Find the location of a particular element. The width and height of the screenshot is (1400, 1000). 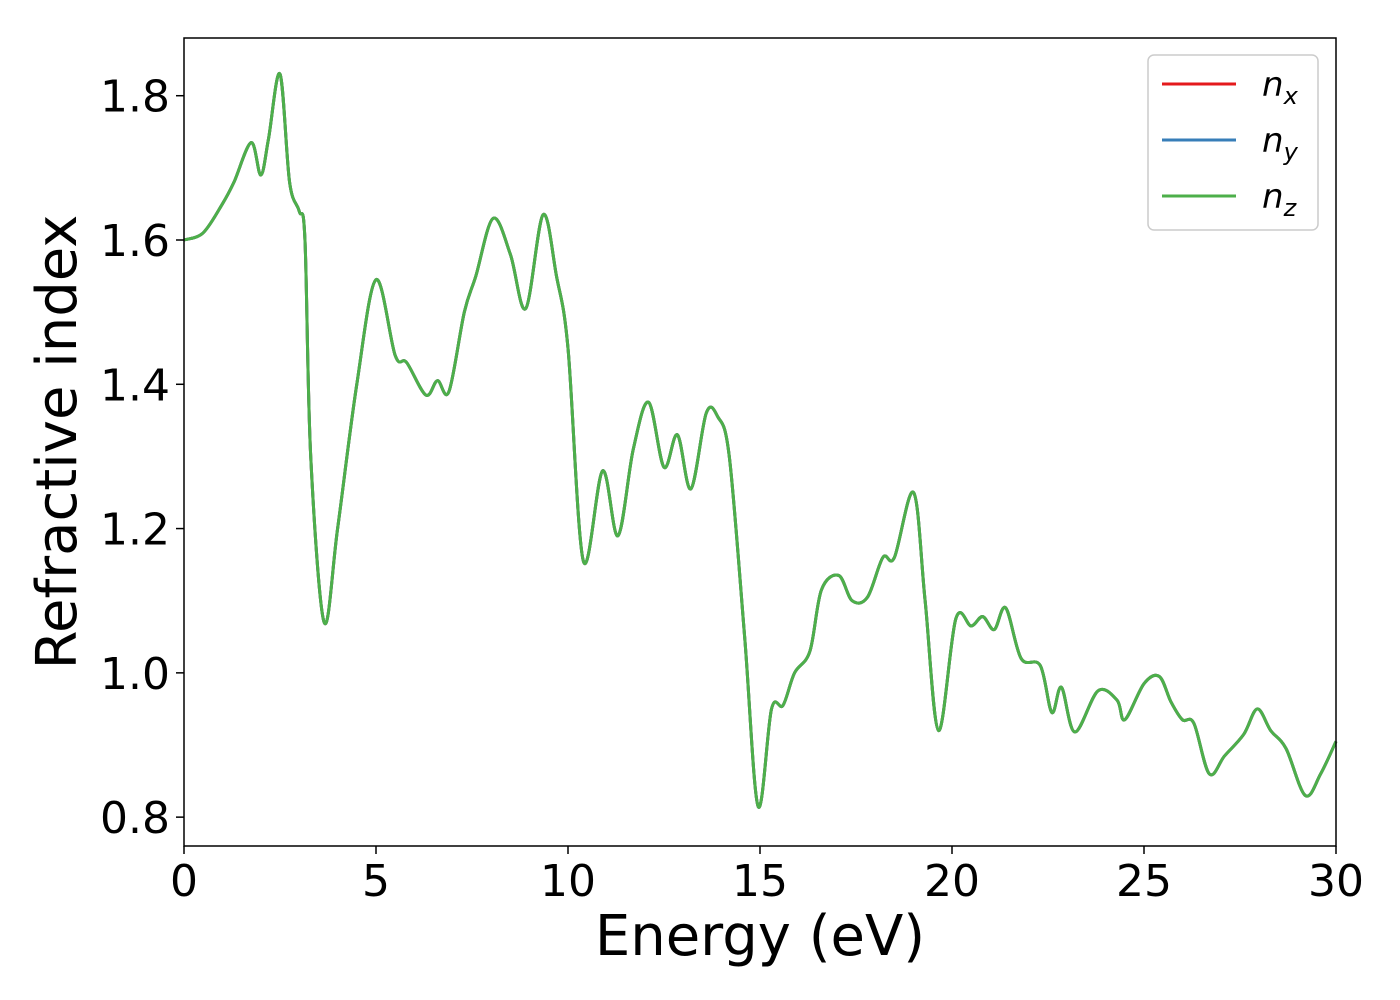

x-tick-label: 20 is located at coordinates (952, 881).